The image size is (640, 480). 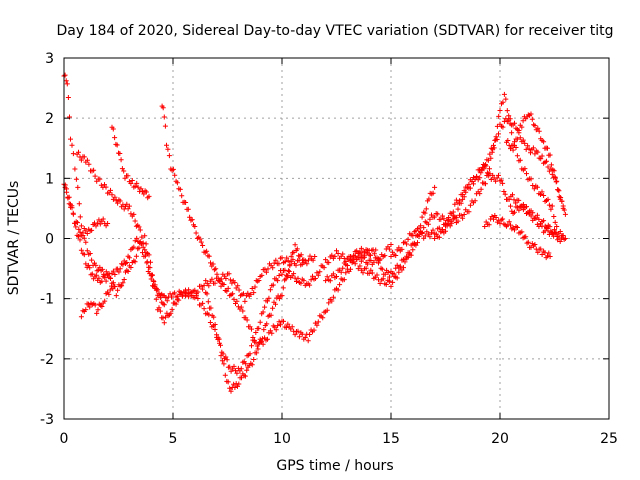 I want to click on y-tick-label: 0, so click(x=49, y=240).